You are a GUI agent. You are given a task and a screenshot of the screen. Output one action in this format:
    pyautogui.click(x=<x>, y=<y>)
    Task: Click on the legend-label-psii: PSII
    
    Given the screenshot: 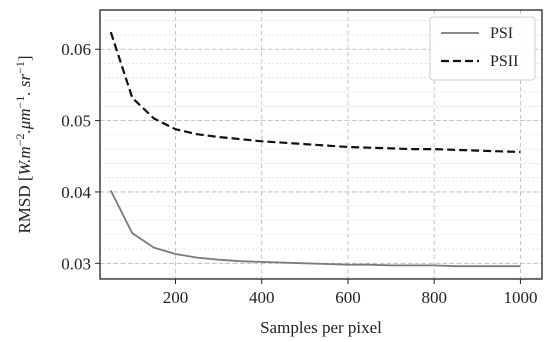 What is the action you would take?
    pyautogui.click(x=504, y=61)
    